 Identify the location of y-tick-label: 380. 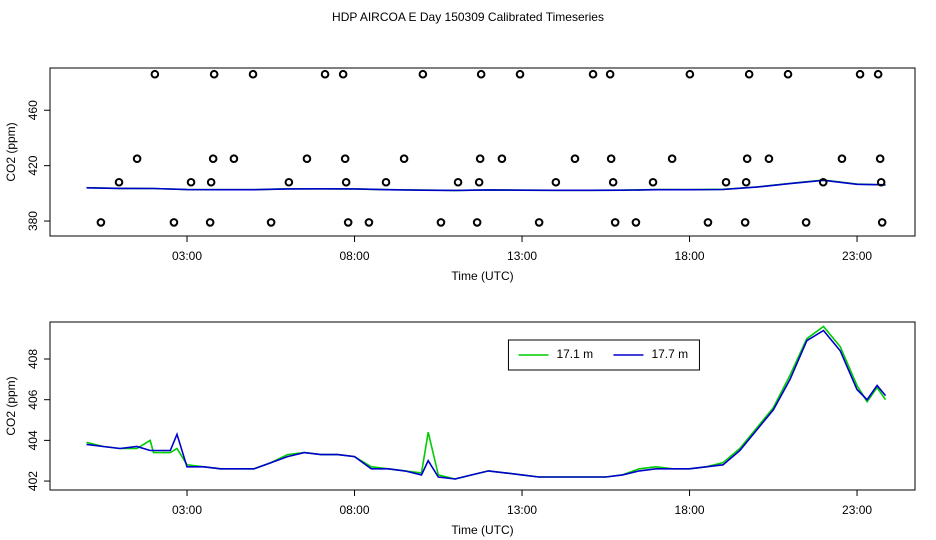
(33, 221).